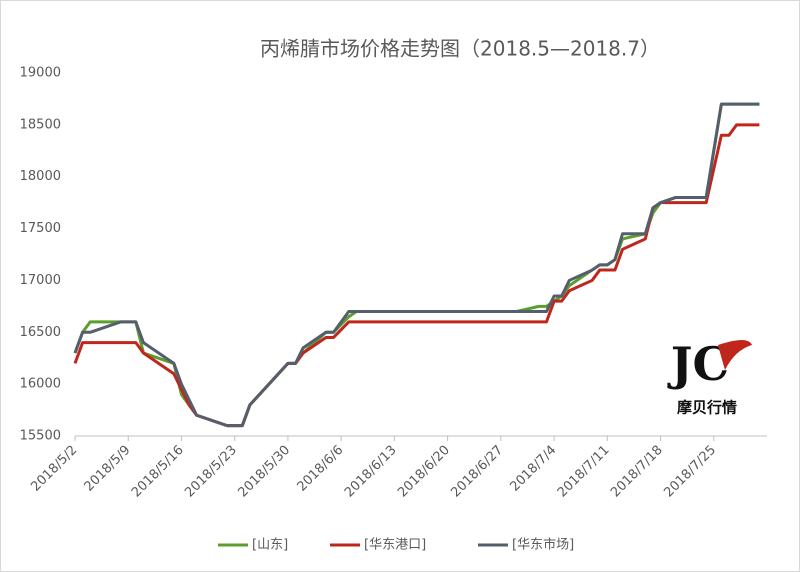 This screenshot has height=572, width=800. Describe the element at coordinates (40, 280) in the screenshot. I see `y-tick-label: 17000` at that location.